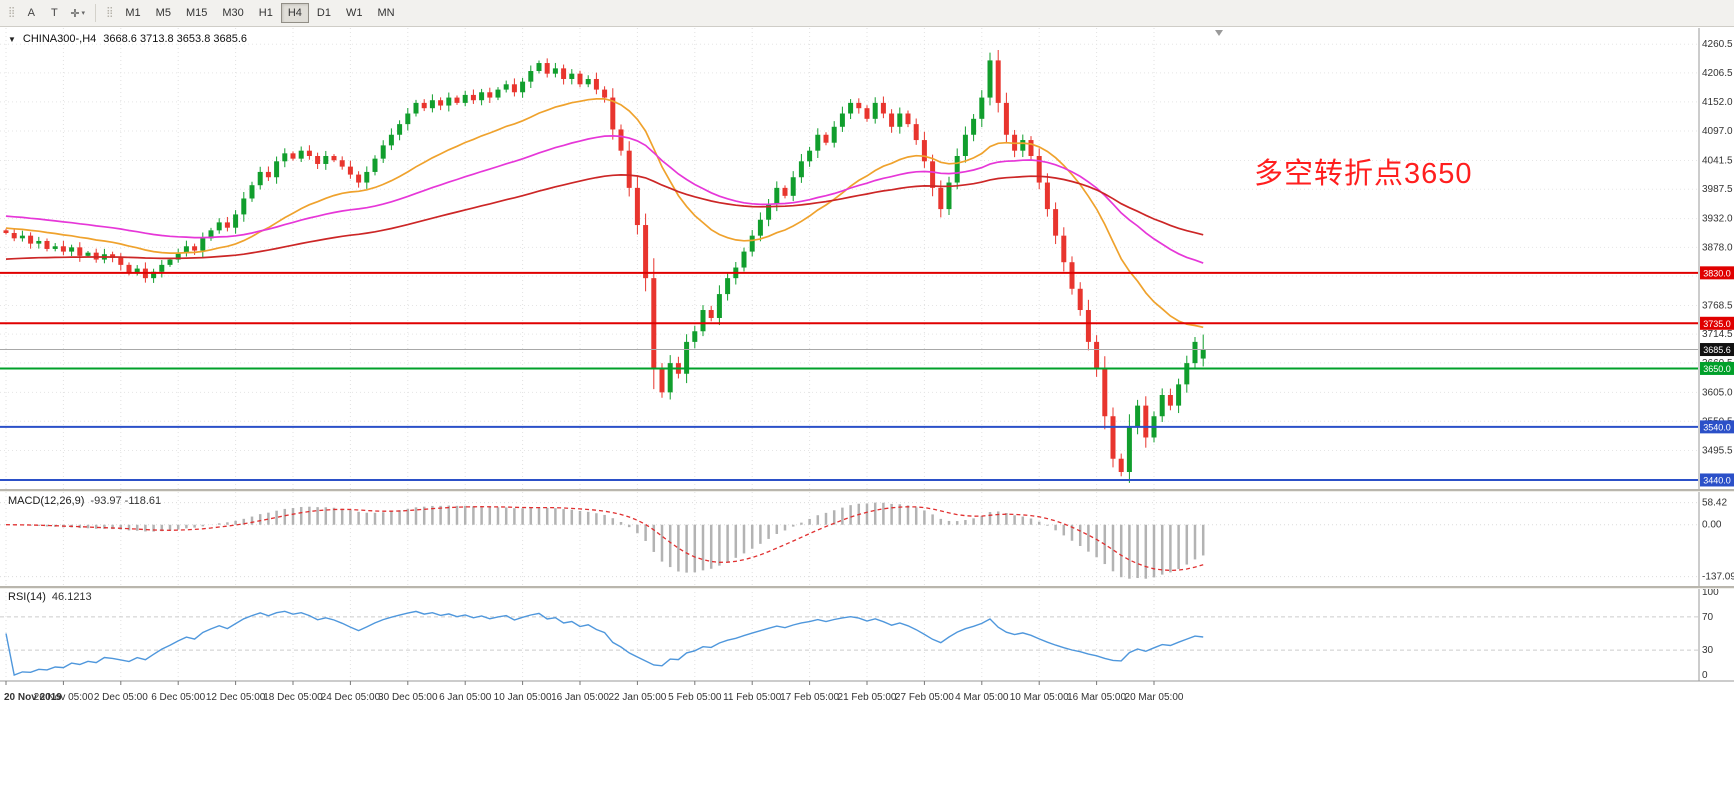 The image size is (1734, 792). Describe the element at coordinates (1717, 102) in the screenshot. I see `svg-text: 4152.0` at that location.